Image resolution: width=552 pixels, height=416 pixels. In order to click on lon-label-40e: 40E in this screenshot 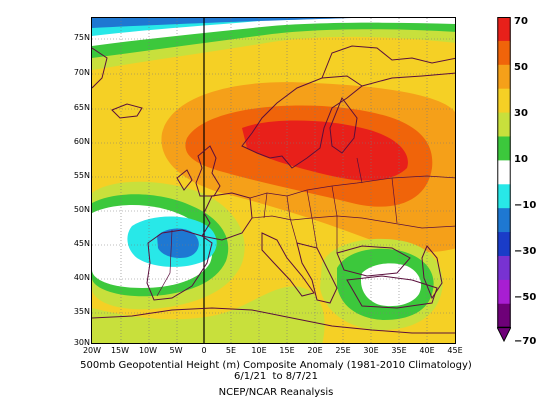, I will do `click(427, 350)`.